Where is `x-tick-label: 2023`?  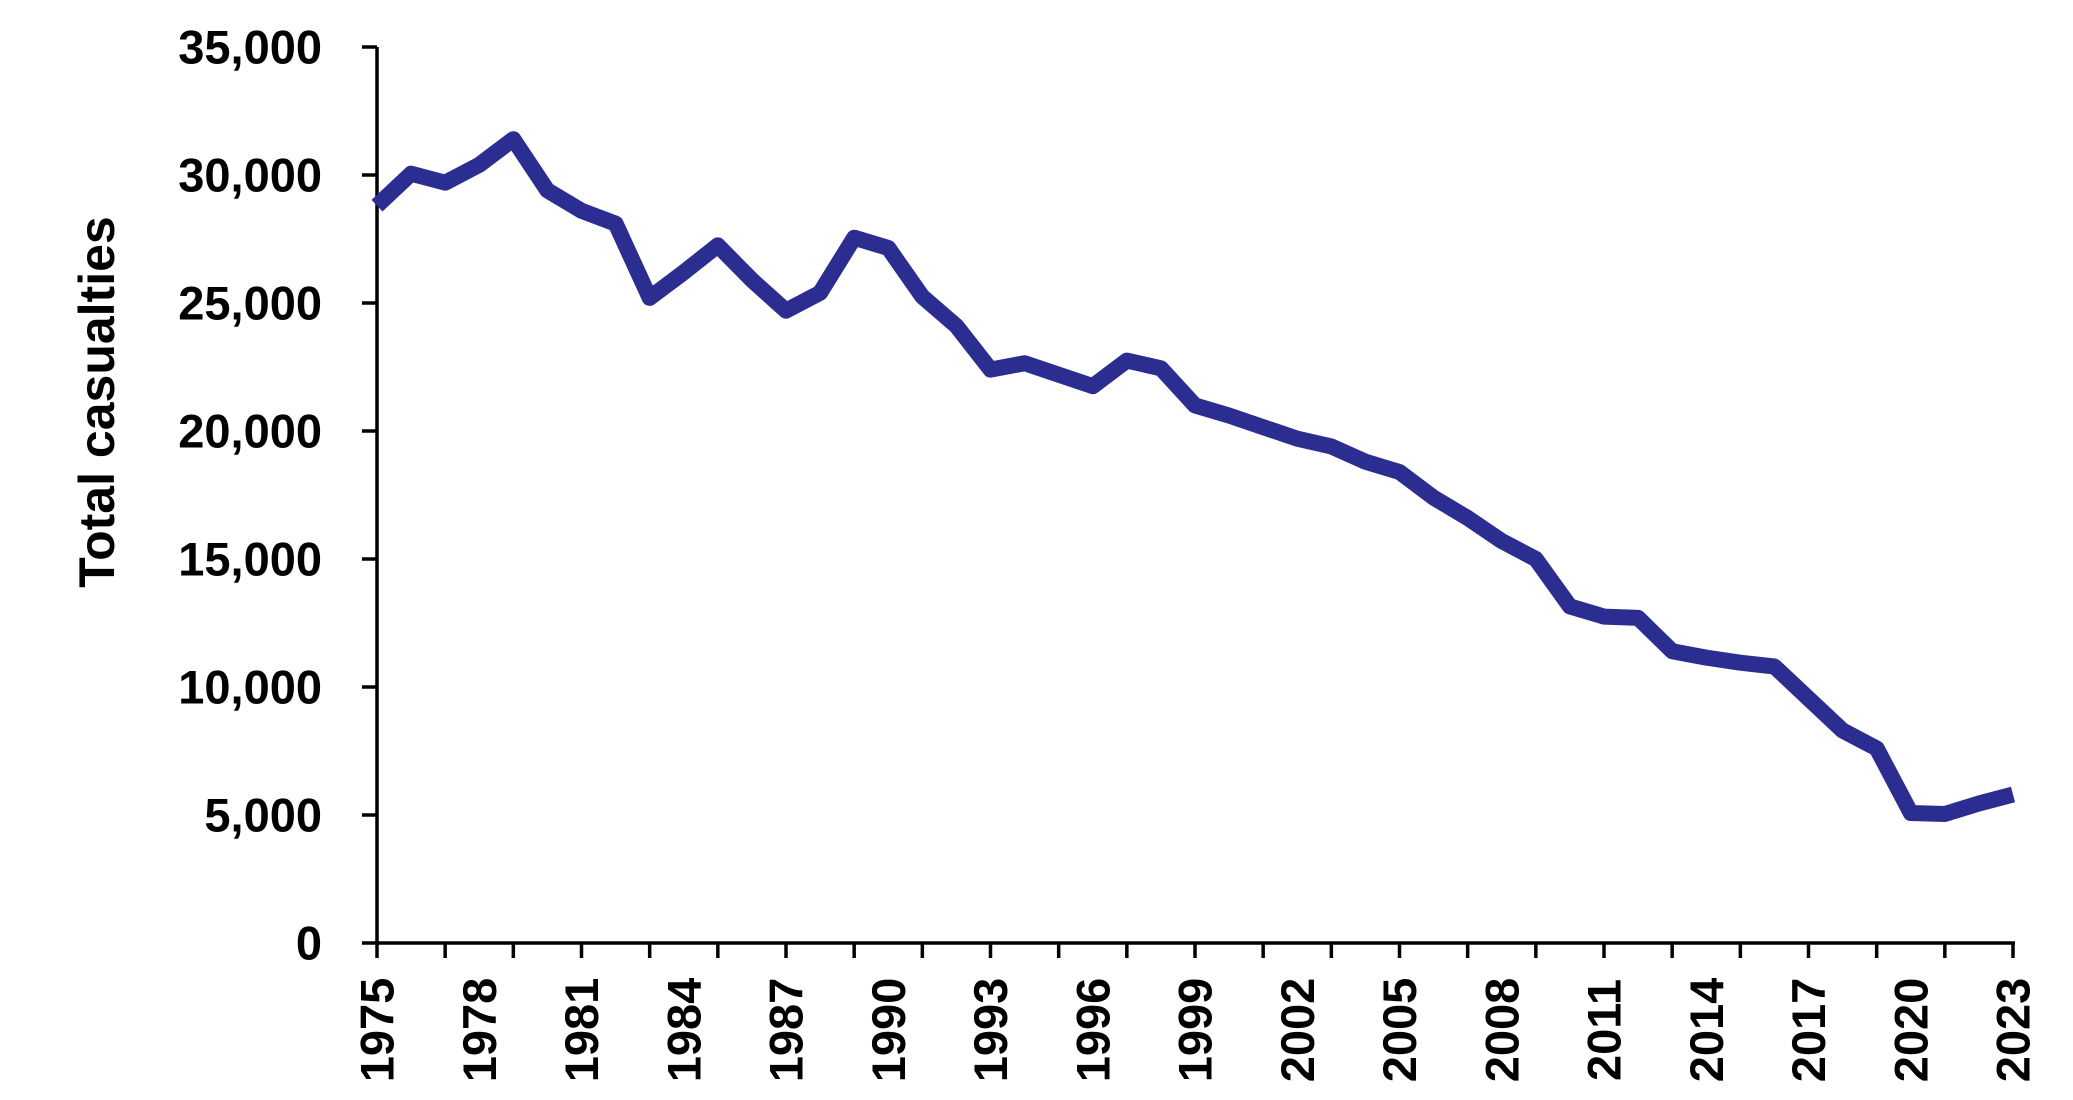 x-tick-label: 2023 is located at coordinates (2013, 1030).